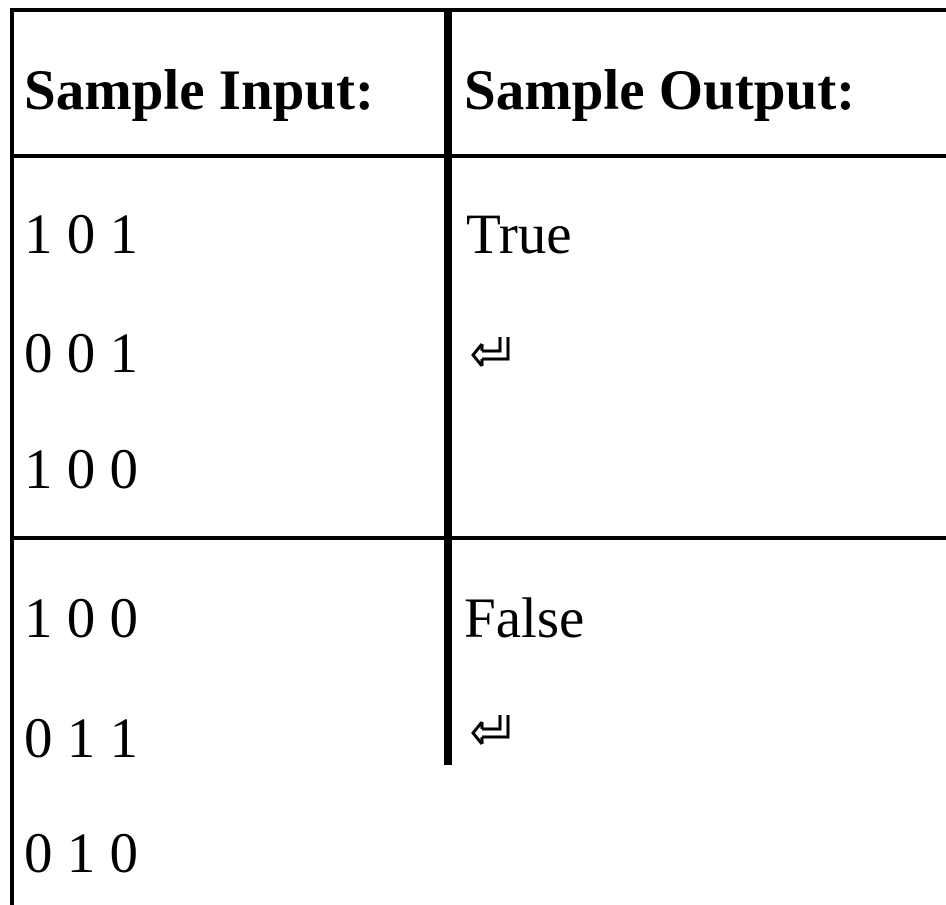  I want to click on input-line: 0 0 1, so click(81, 353).